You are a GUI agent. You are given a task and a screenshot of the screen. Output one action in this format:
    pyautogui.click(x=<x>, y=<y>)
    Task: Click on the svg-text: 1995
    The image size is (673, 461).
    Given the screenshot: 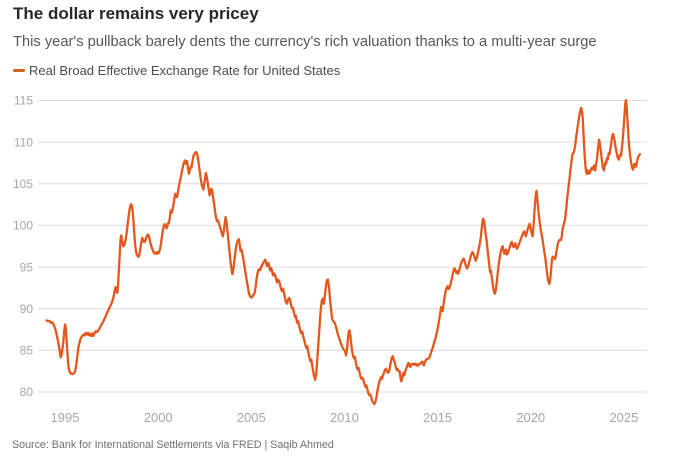 What is the action you would take?
    pyautogui.click(x=65, y=417)
    